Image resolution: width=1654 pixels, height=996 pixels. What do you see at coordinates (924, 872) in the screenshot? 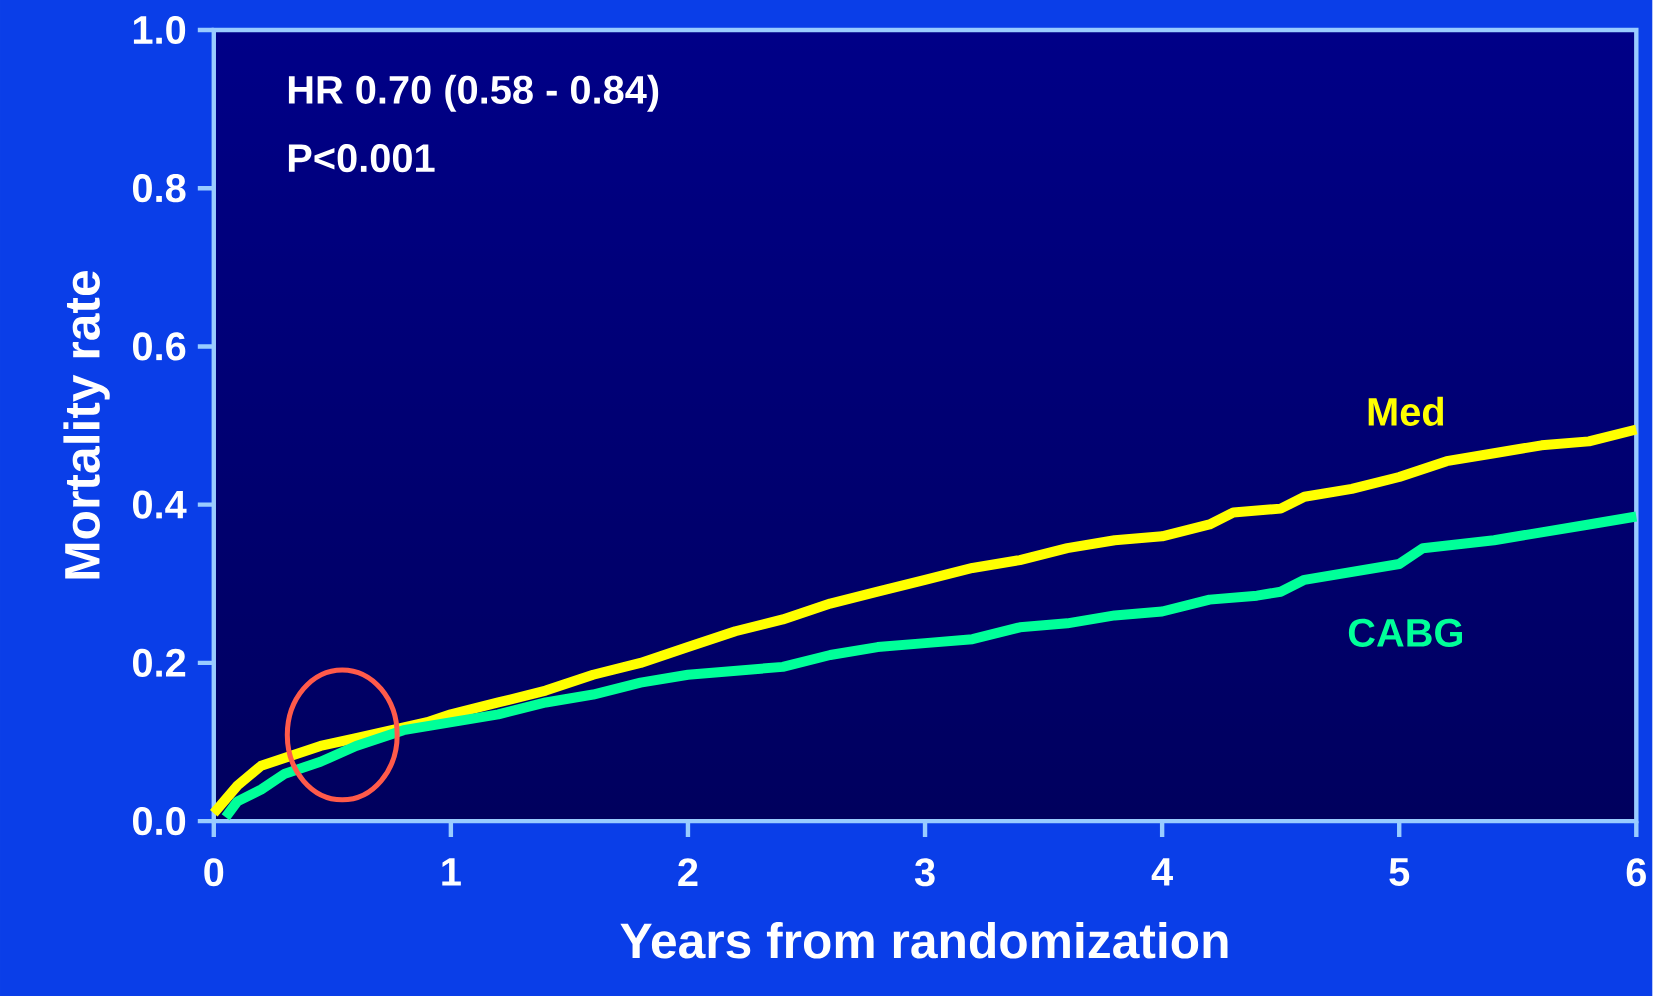
I see `x-tick-label: 3` at bounding box center [924, 872].